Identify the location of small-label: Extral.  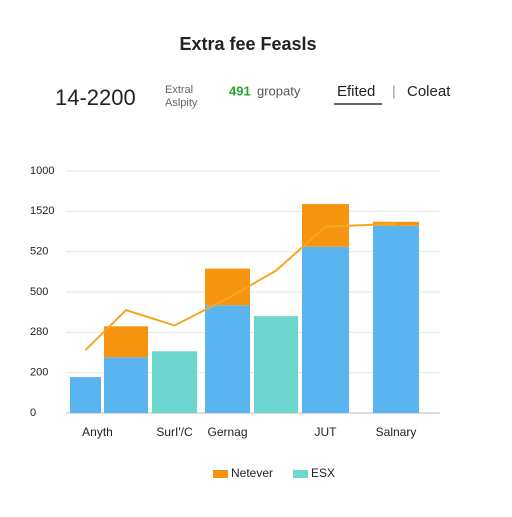
(179, 90).